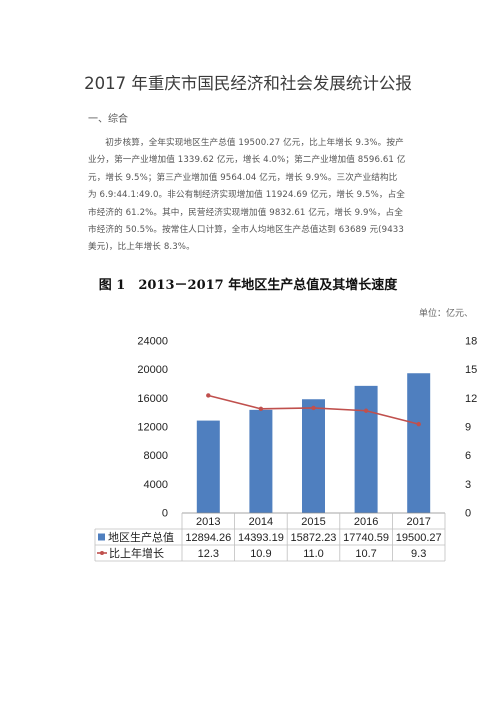 This screenshot has height=702, width=496. Describe the element at coordinates (471, 342) in the screenshot. I see `y-right-tick-label: 18` at that location.